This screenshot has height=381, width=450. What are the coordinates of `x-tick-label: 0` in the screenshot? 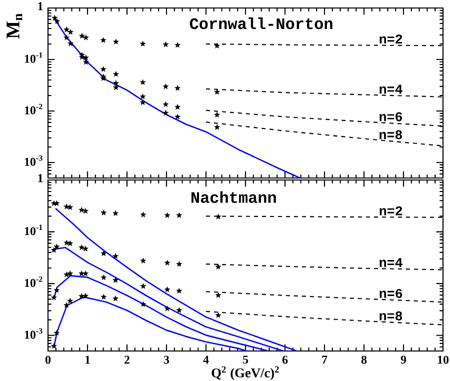 It's located at (48, 360).